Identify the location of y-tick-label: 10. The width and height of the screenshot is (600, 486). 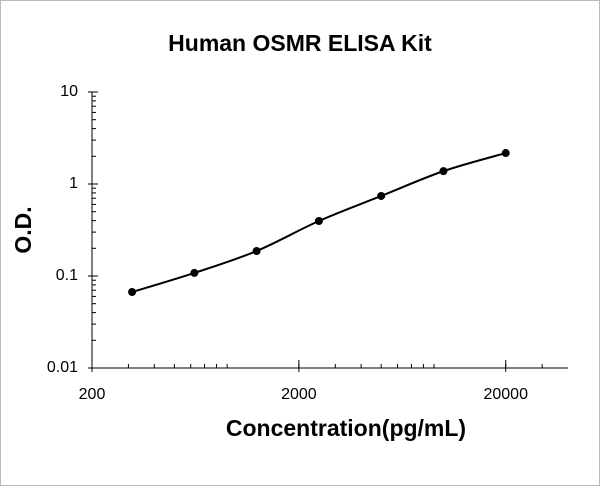
(69, 91).